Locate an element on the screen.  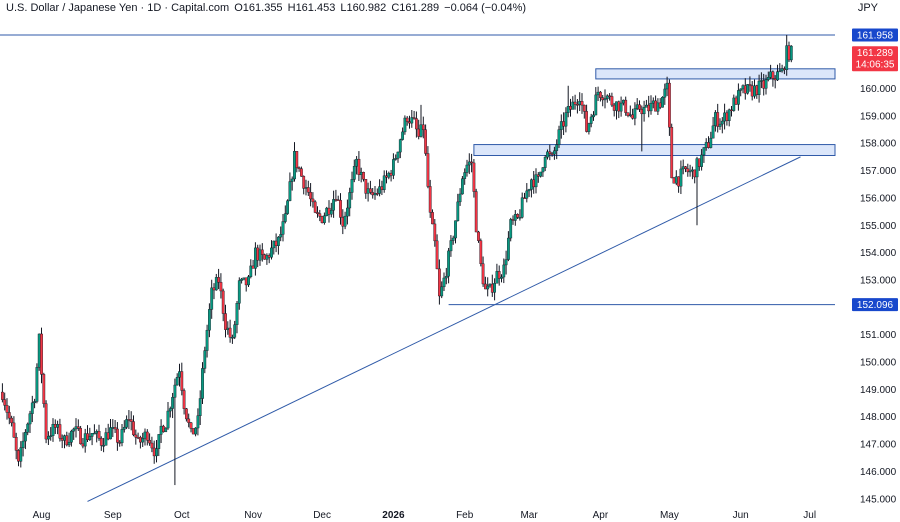
high-line-badge is located at coordinates (875, 35).